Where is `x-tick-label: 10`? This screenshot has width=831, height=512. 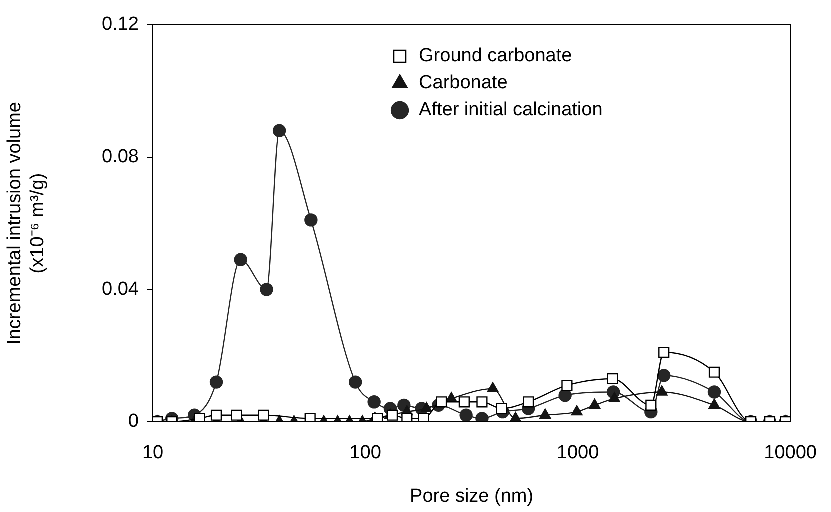
x-tick-label: 10 is located at coordinates (153, 453).